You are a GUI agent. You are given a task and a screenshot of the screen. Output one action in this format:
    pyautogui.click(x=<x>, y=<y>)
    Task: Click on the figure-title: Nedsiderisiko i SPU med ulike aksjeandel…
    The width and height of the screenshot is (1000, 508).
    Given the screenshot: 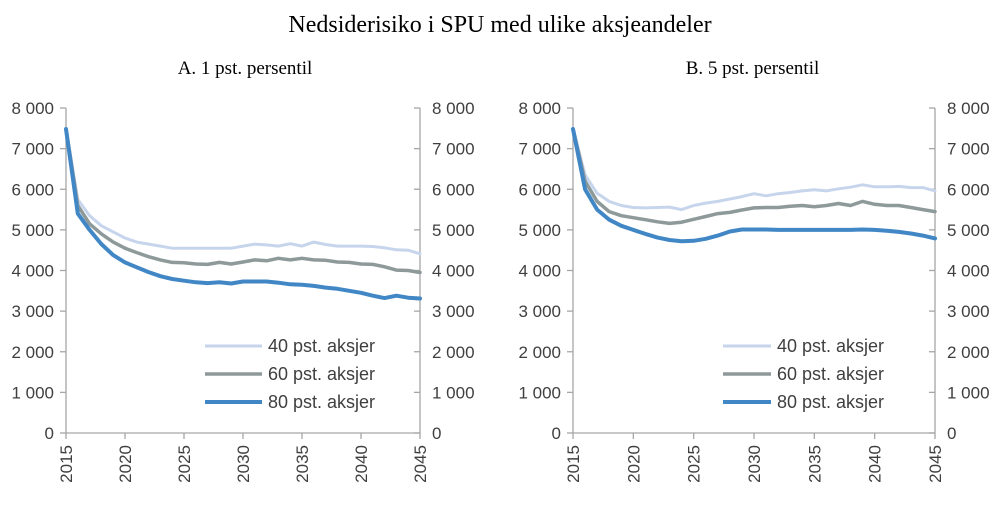 What is the action you would take?
    pyautogui.click(x=500, y=25)
    